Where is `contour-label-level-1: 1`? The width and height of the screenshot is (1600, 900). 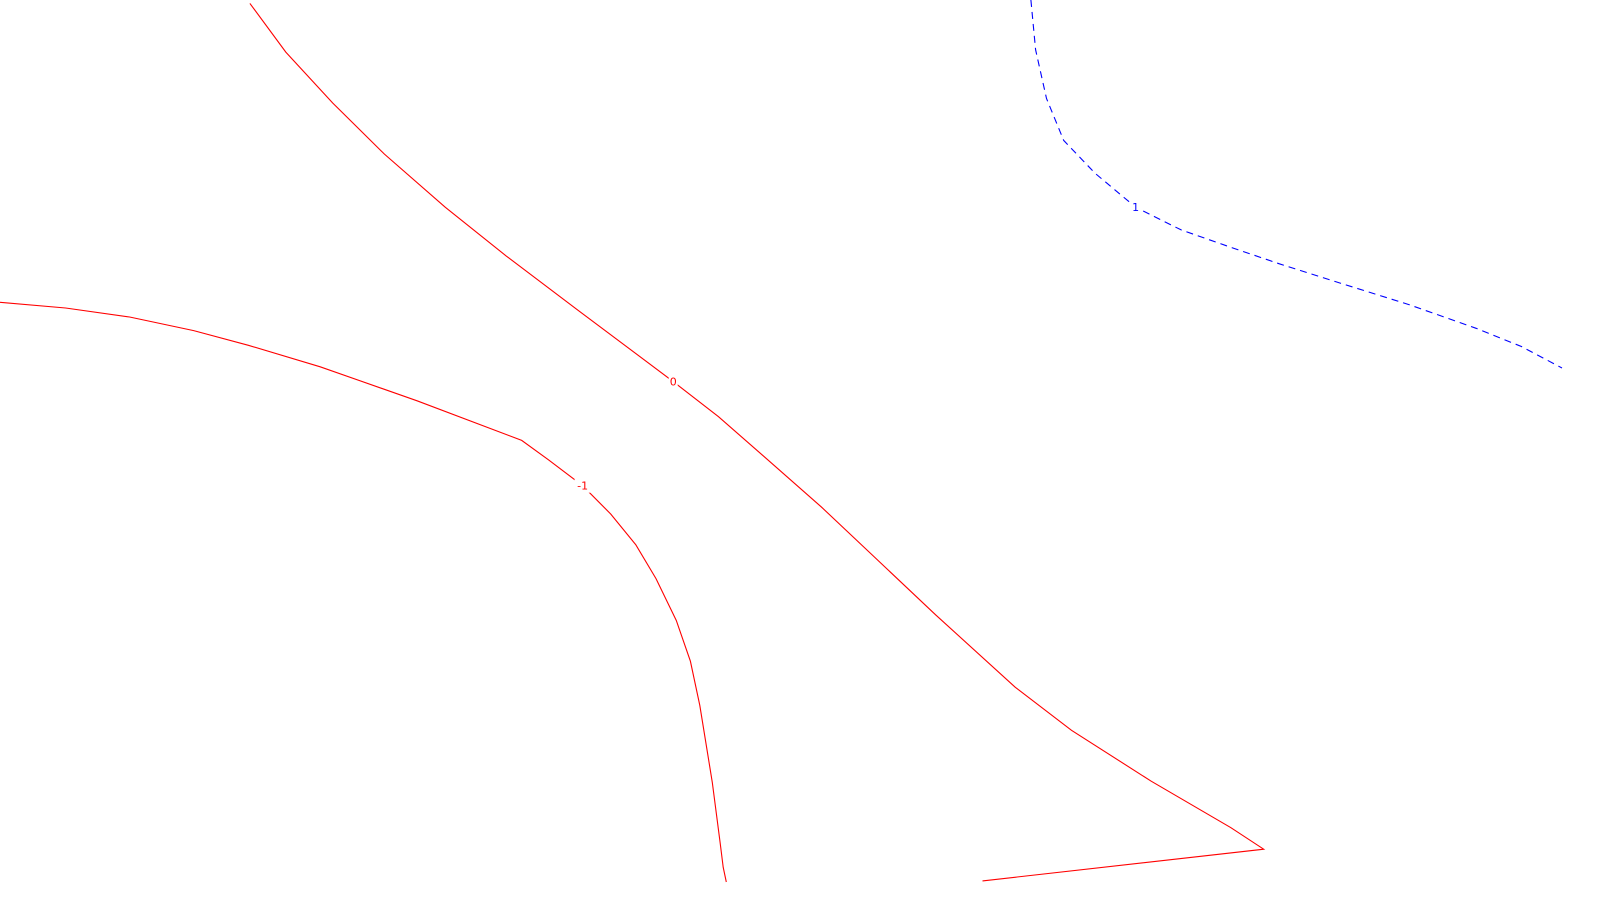
contour-label-level-1: 1 is located at coordinates (1135, 207).